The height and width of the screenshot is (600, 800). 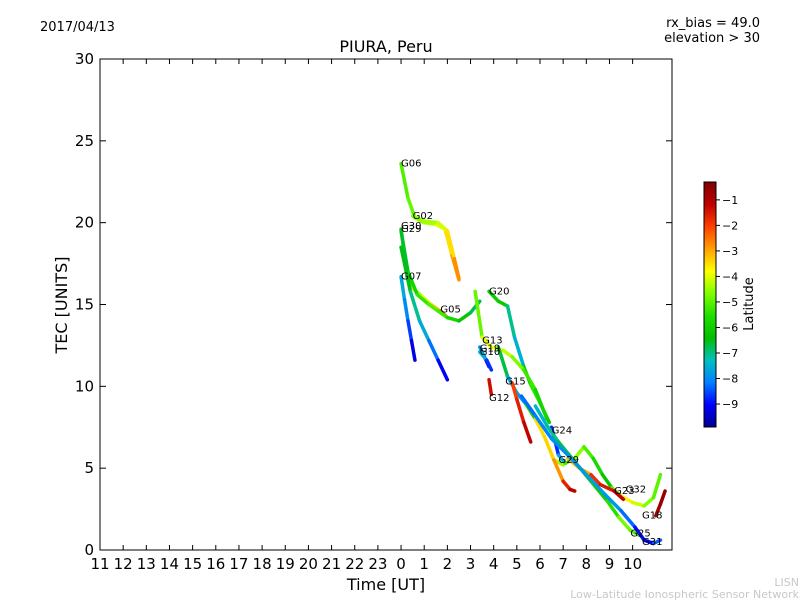 I want to click on y-tick-label: 30, so click(x=84, y=59).